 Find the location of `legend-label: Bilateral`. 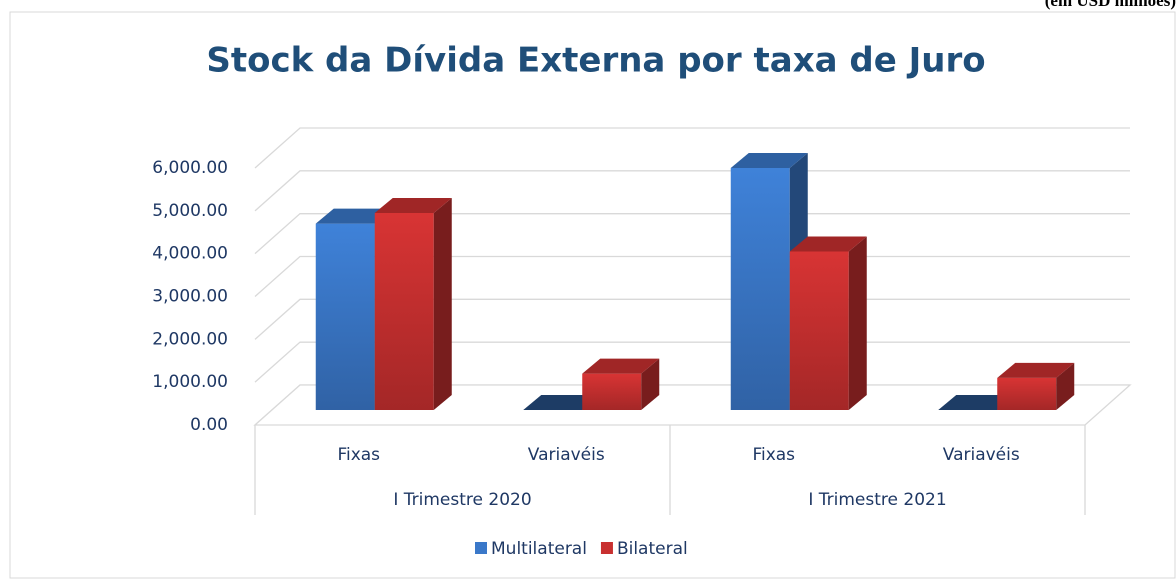

legend-label: Bilateral is located at coordinates (652, 549).